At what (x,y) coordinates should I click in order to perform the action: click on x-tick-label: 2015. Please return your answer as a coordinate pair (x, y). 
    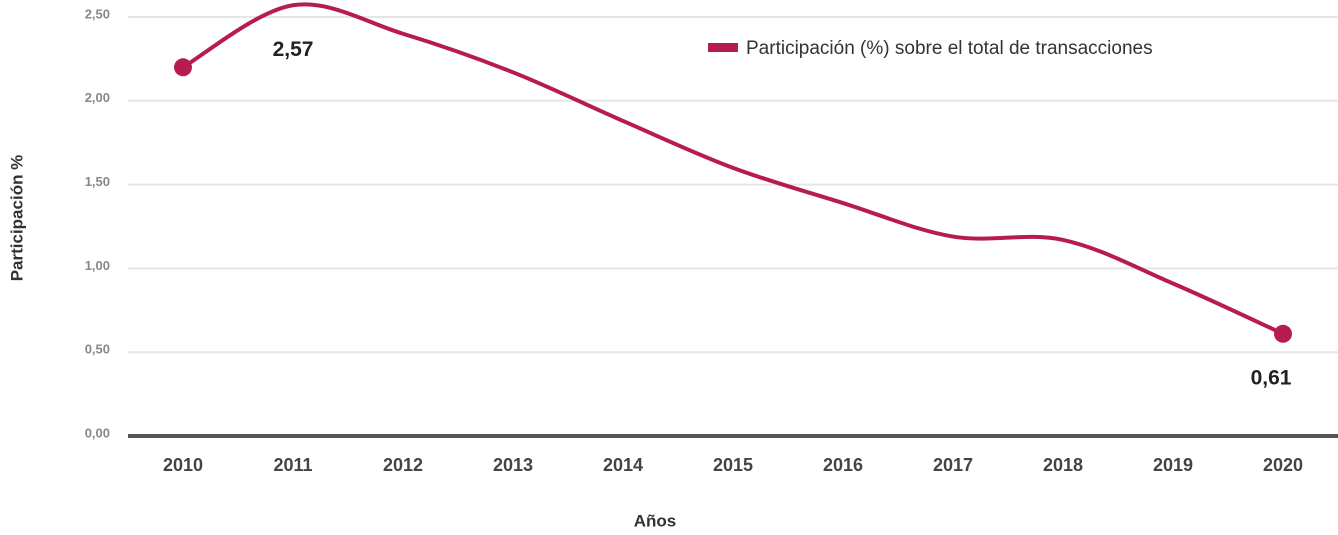
    Looking at the image, I should click on (733, 465).